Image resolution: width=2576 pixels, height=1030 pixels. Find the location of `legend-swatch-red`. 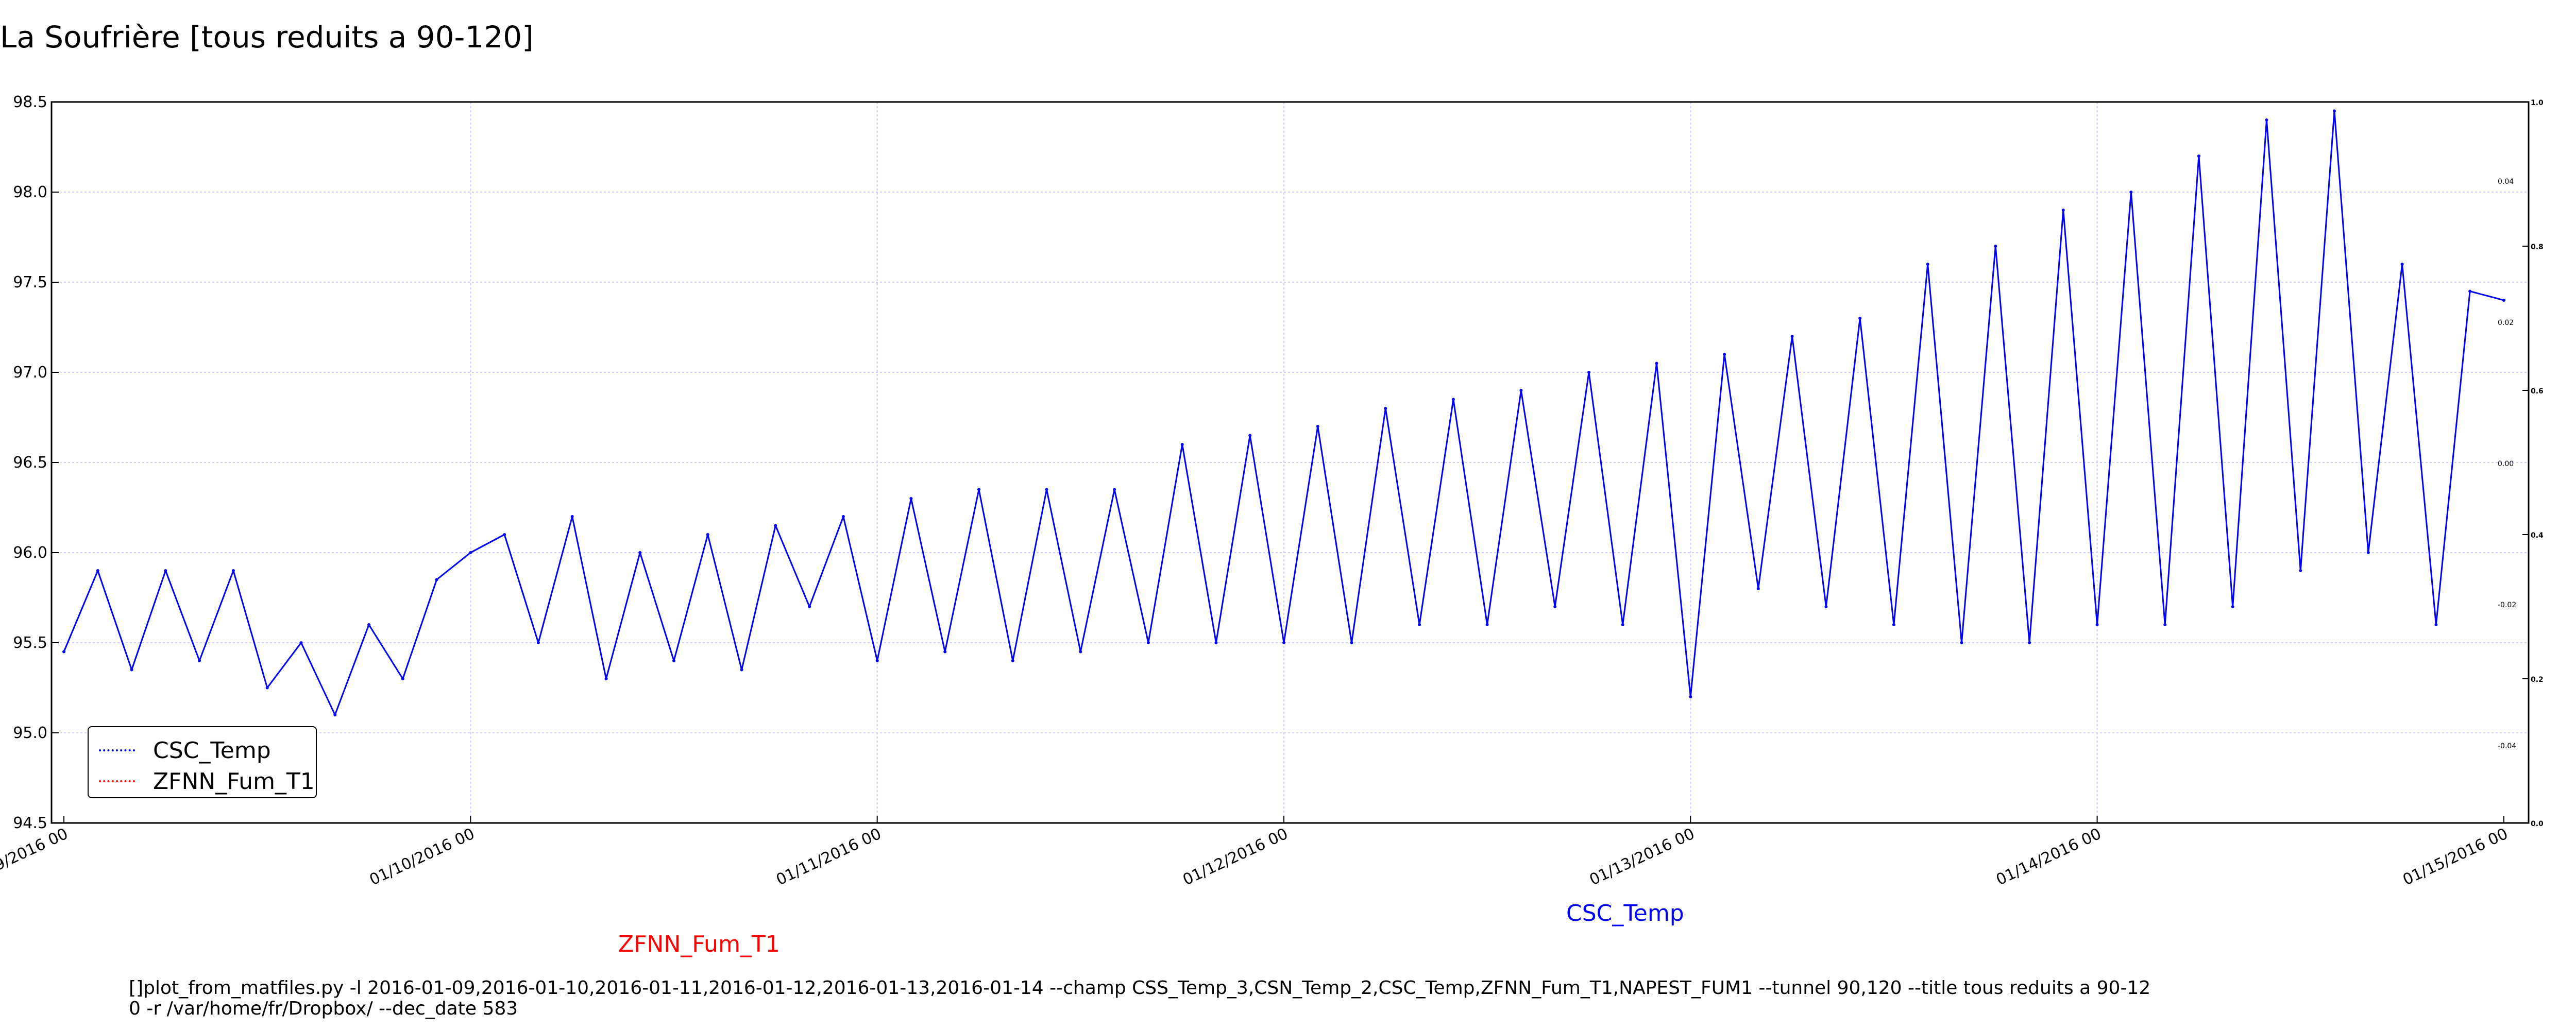

legend-swatch-red is located at coordinates (117, 781).